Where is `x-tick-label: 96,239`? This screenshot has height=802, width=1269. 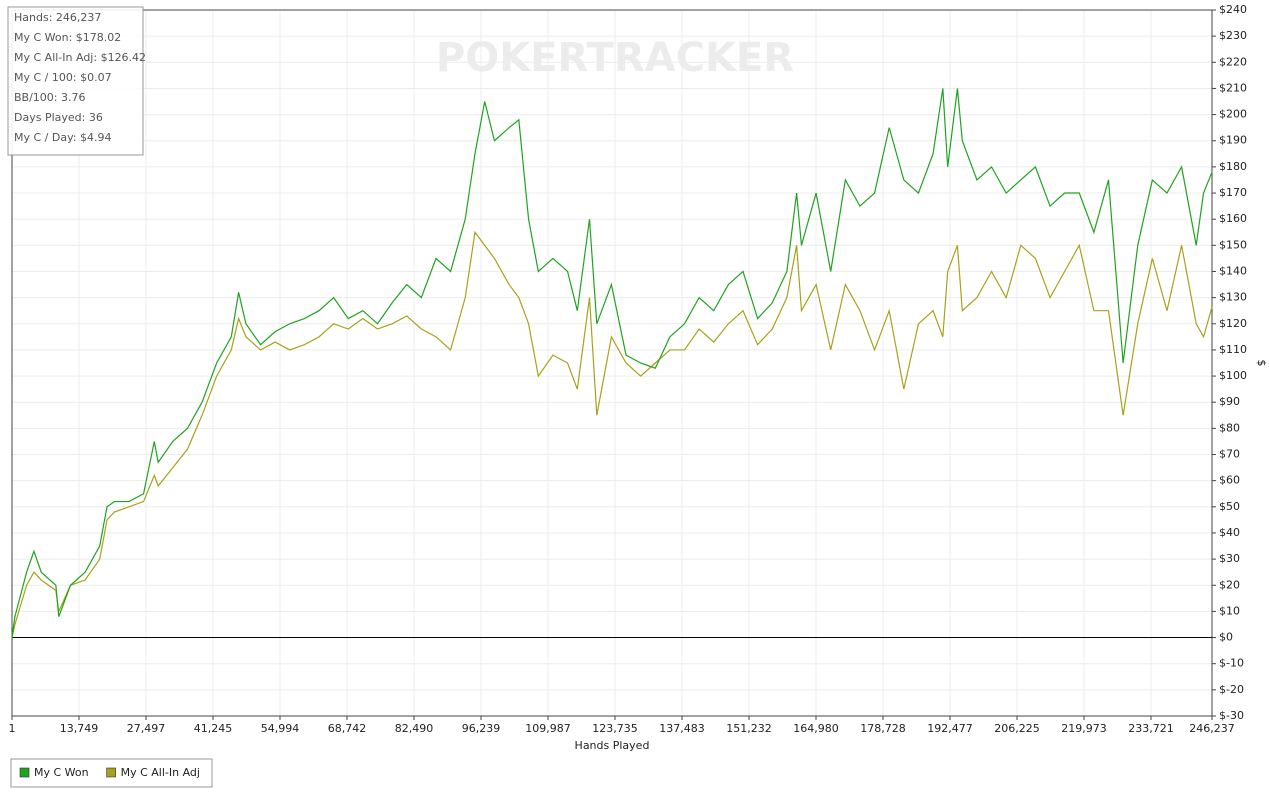
x-tick-label: 96,239 is located at coordinates (481, 728).